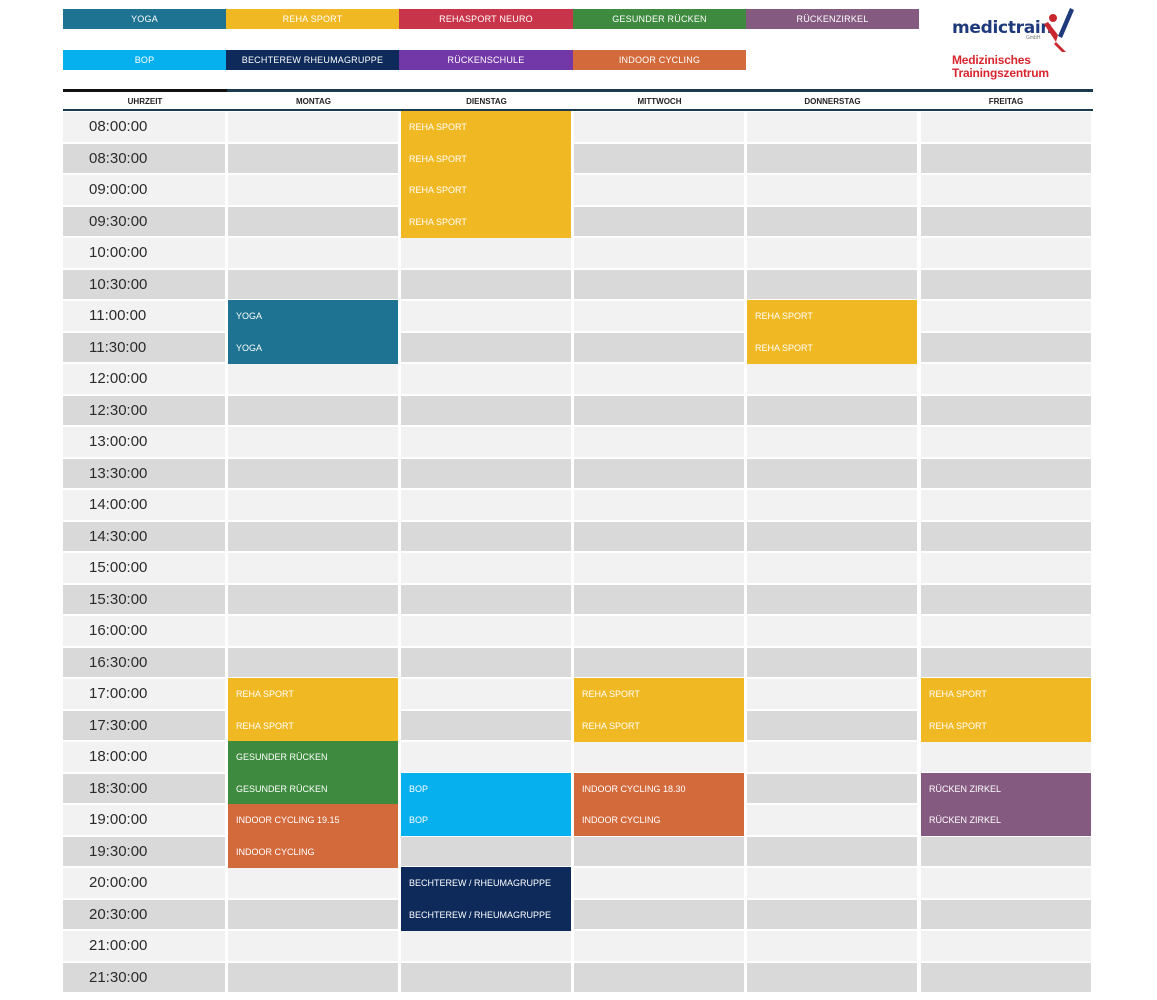 This screenshot has height=1000, width=1157. Describe the element at coordinates (144, 725) in the screenshot. I see `time-slot-label: 17:30:00` at that location.